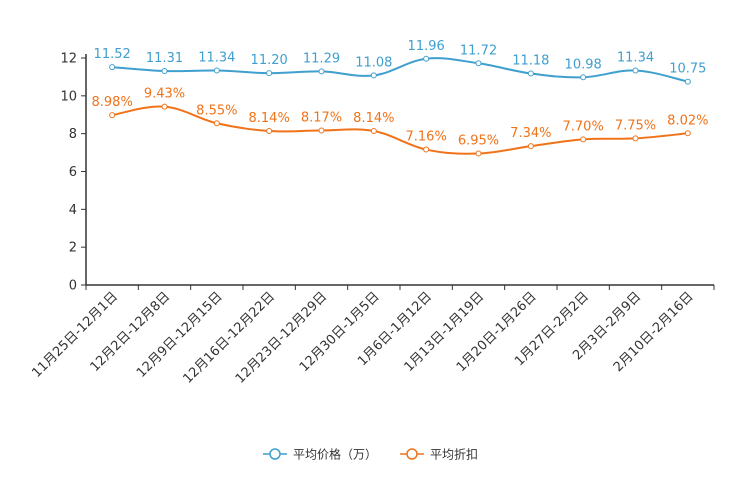  Describe the element at coordinates (112, 102) in the screenshot. I see `data-label: 8.98%` at that location.